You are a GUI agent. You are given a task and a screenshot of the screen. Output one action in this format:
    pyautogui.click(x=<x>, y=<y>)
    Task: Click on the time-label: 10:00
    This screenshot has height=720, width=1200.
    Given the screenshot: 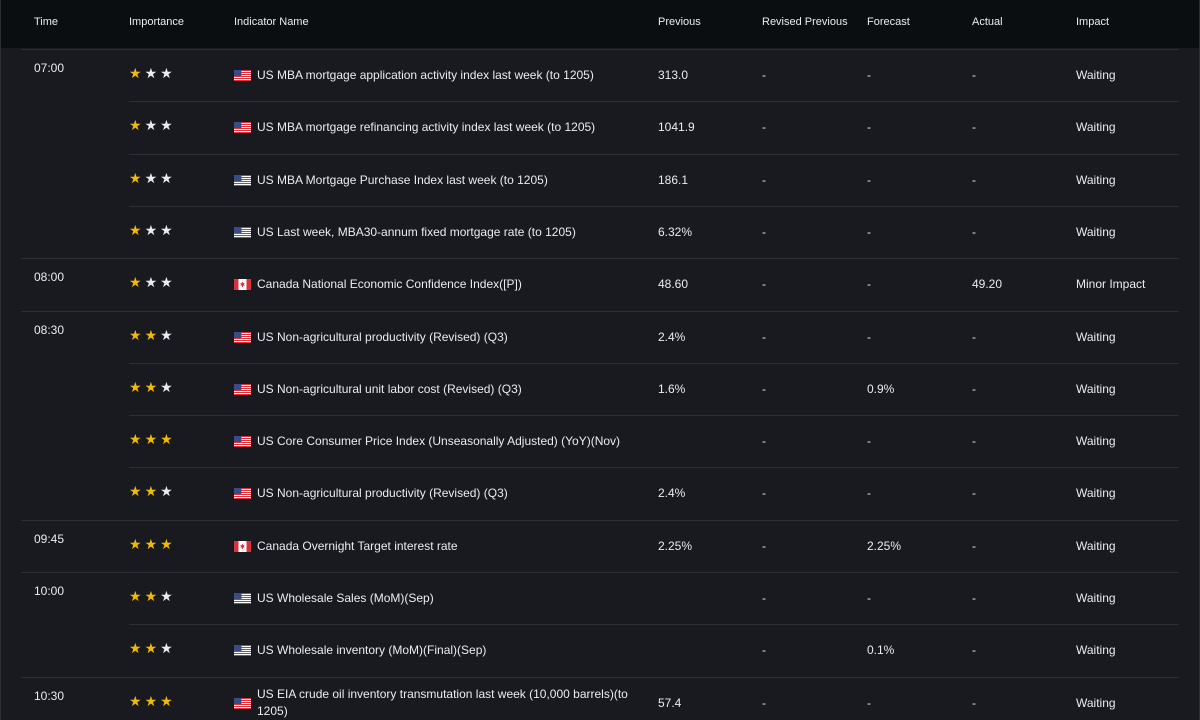 What is the action you would take?
    pyautogui.click(x=49, y=591)
    